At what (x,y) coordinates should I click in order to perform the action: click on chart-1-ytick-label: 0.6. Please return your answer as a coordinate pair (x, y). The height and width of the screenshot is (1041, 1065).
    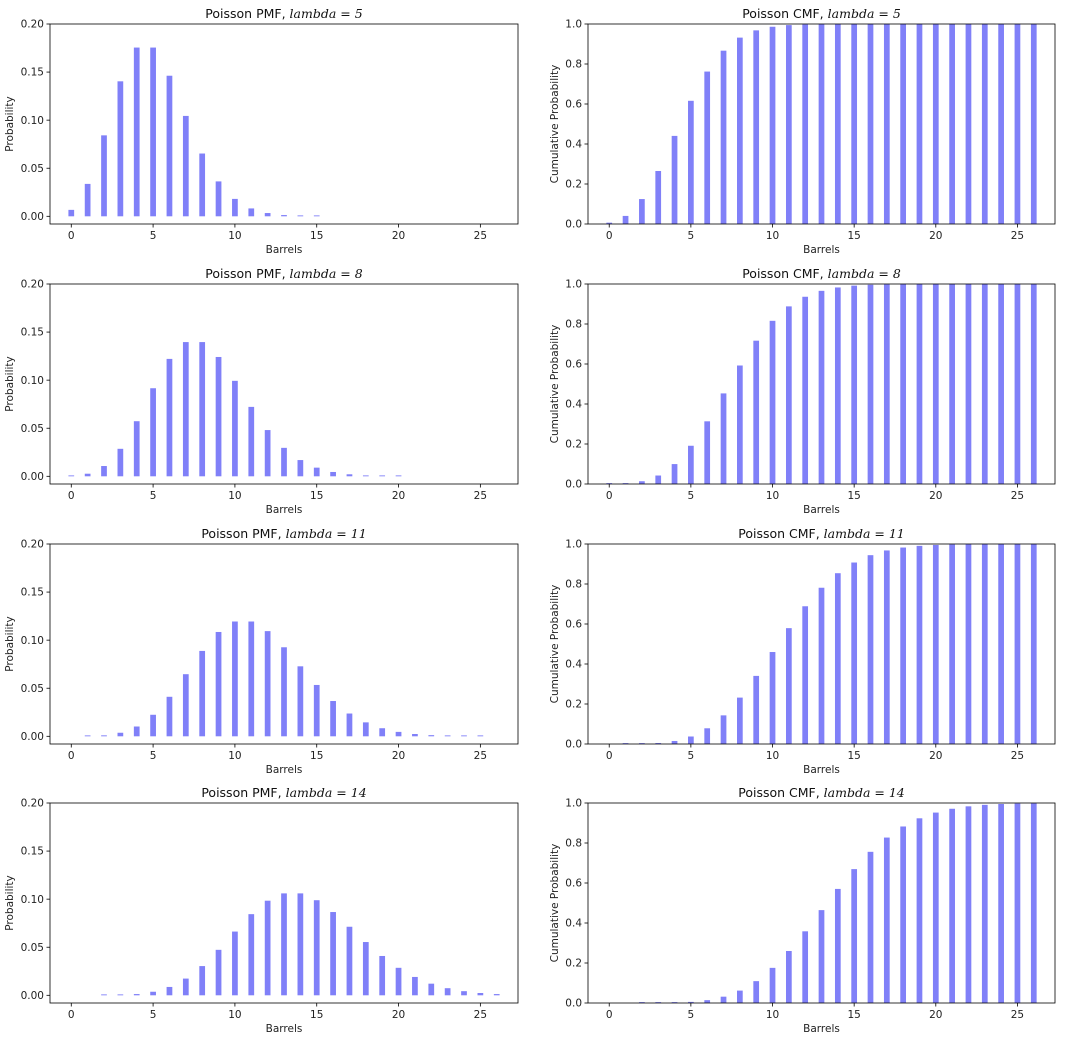
    Looking at the image, I should click on (573, 105).